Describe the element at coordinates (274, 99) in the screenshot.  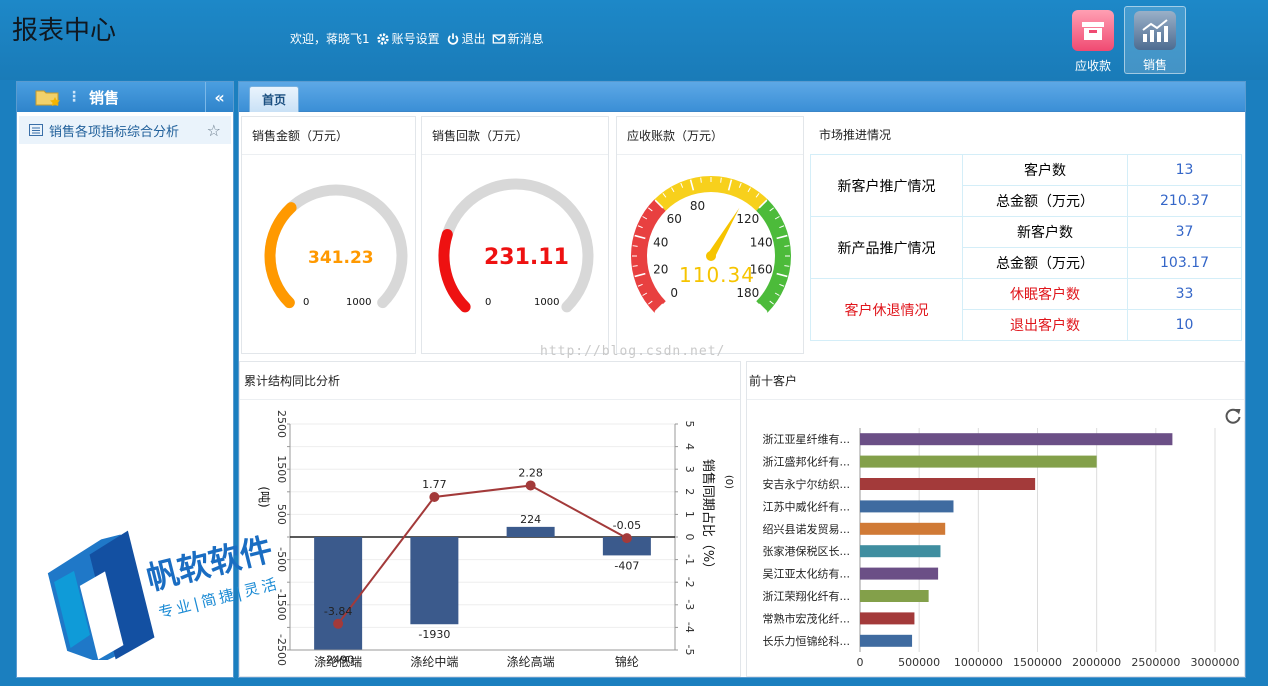
I see `tab-home: 首页` at that location.